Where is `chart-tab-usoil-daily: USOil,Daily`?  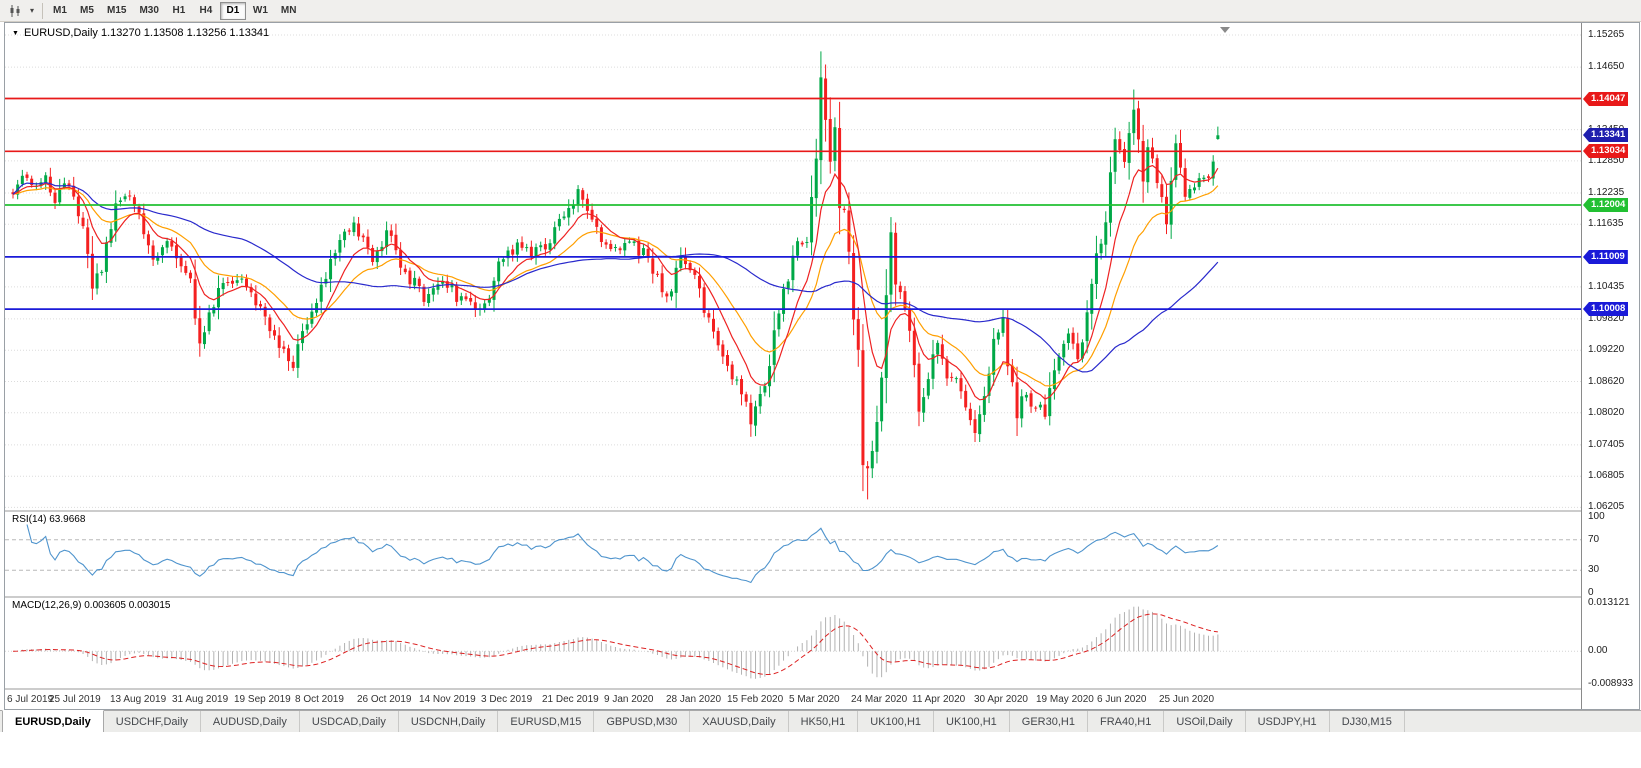 chart-tab-usoil-daily: USOil,Daily is located at coordinates (1205, 721).